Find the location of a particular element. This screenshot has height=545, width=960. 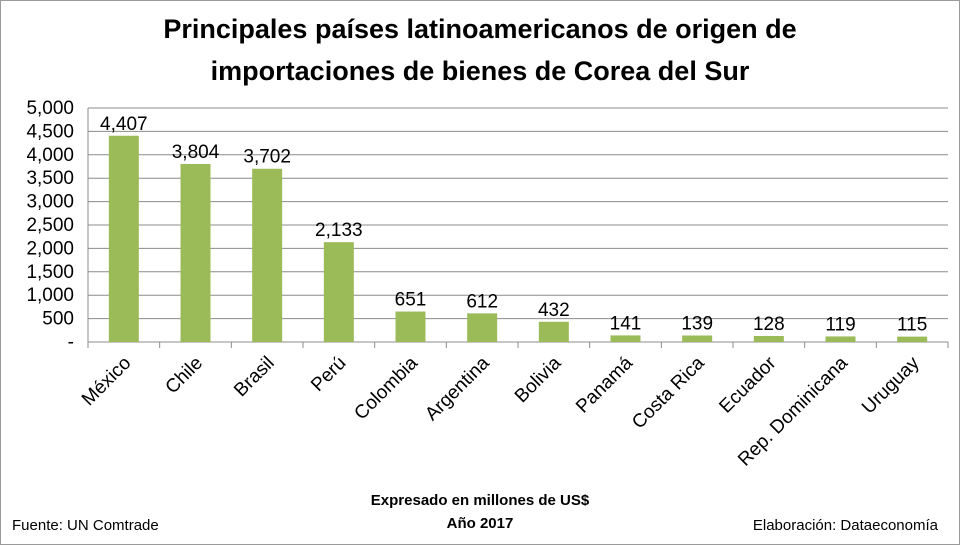

data-label: 115 is located at coordinates (912, 325).